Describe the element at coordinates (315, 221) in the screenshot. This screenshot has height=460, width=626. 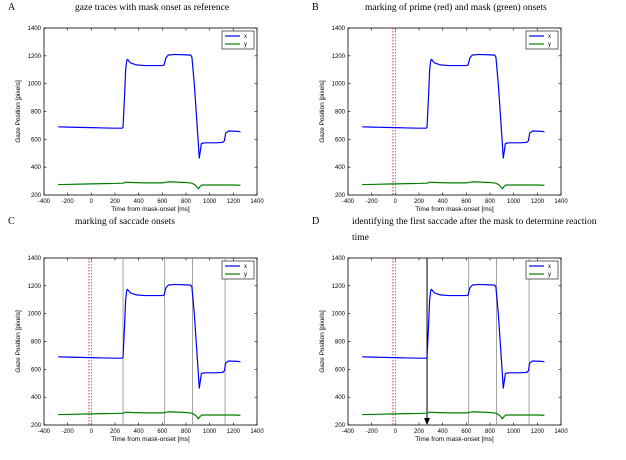
I see `panel-letter: D` at that location.